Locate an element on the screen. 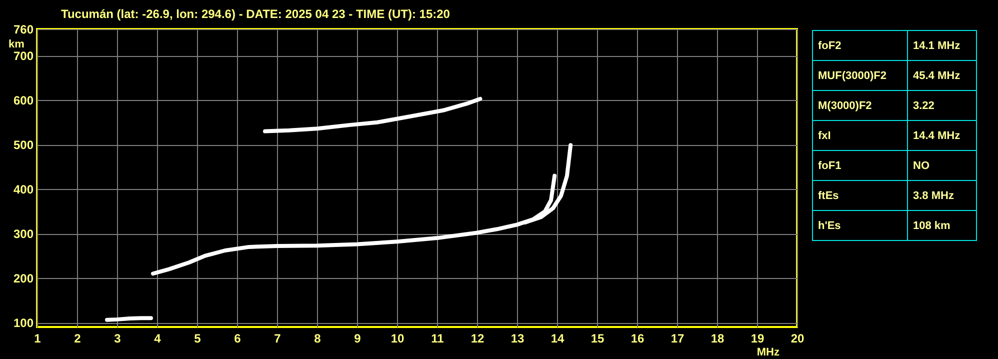  text: fxI is located at coordinates (860, 135).